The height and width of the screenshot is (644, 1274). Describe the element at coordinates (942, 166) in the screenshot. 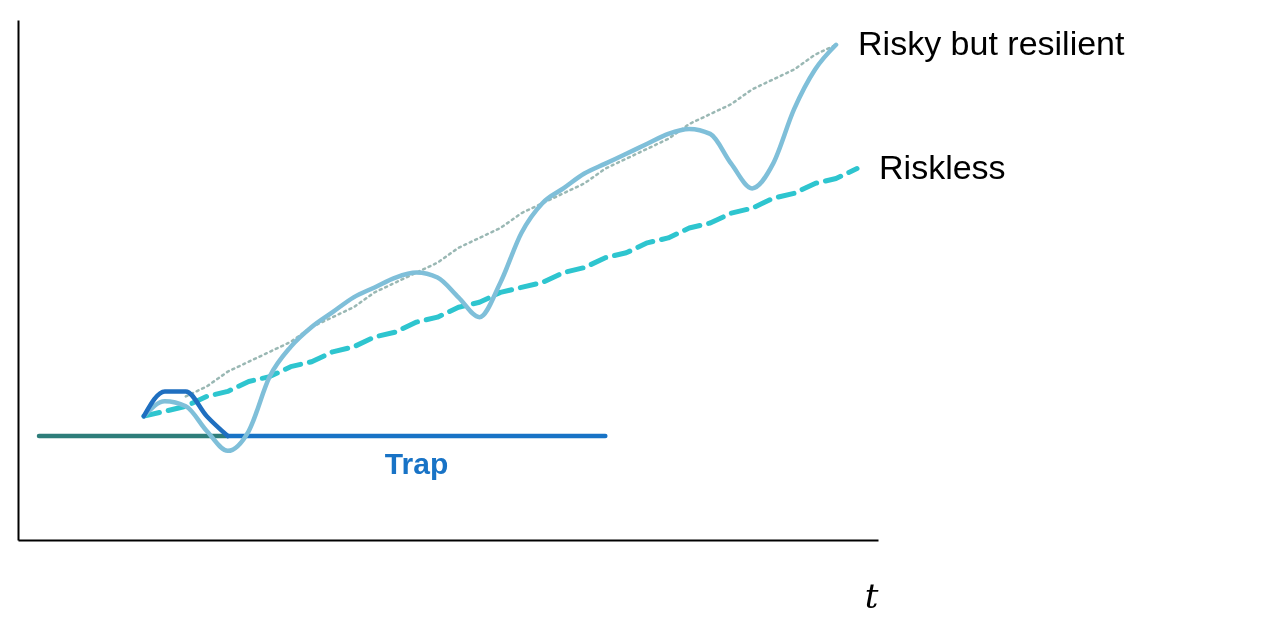

I see `series-label: Riskless` at that location.